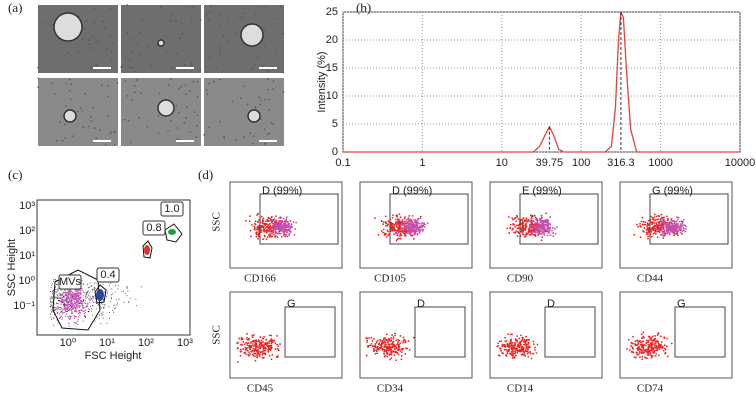 The image size is (756, 410). I want to click on gate, so click(173, 233).